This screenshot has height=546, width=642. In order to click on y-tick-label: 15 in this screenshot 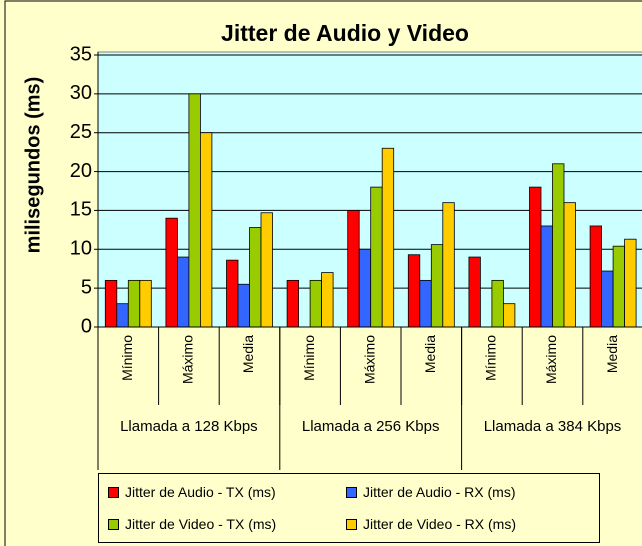, I will do `click(81, 210)`.